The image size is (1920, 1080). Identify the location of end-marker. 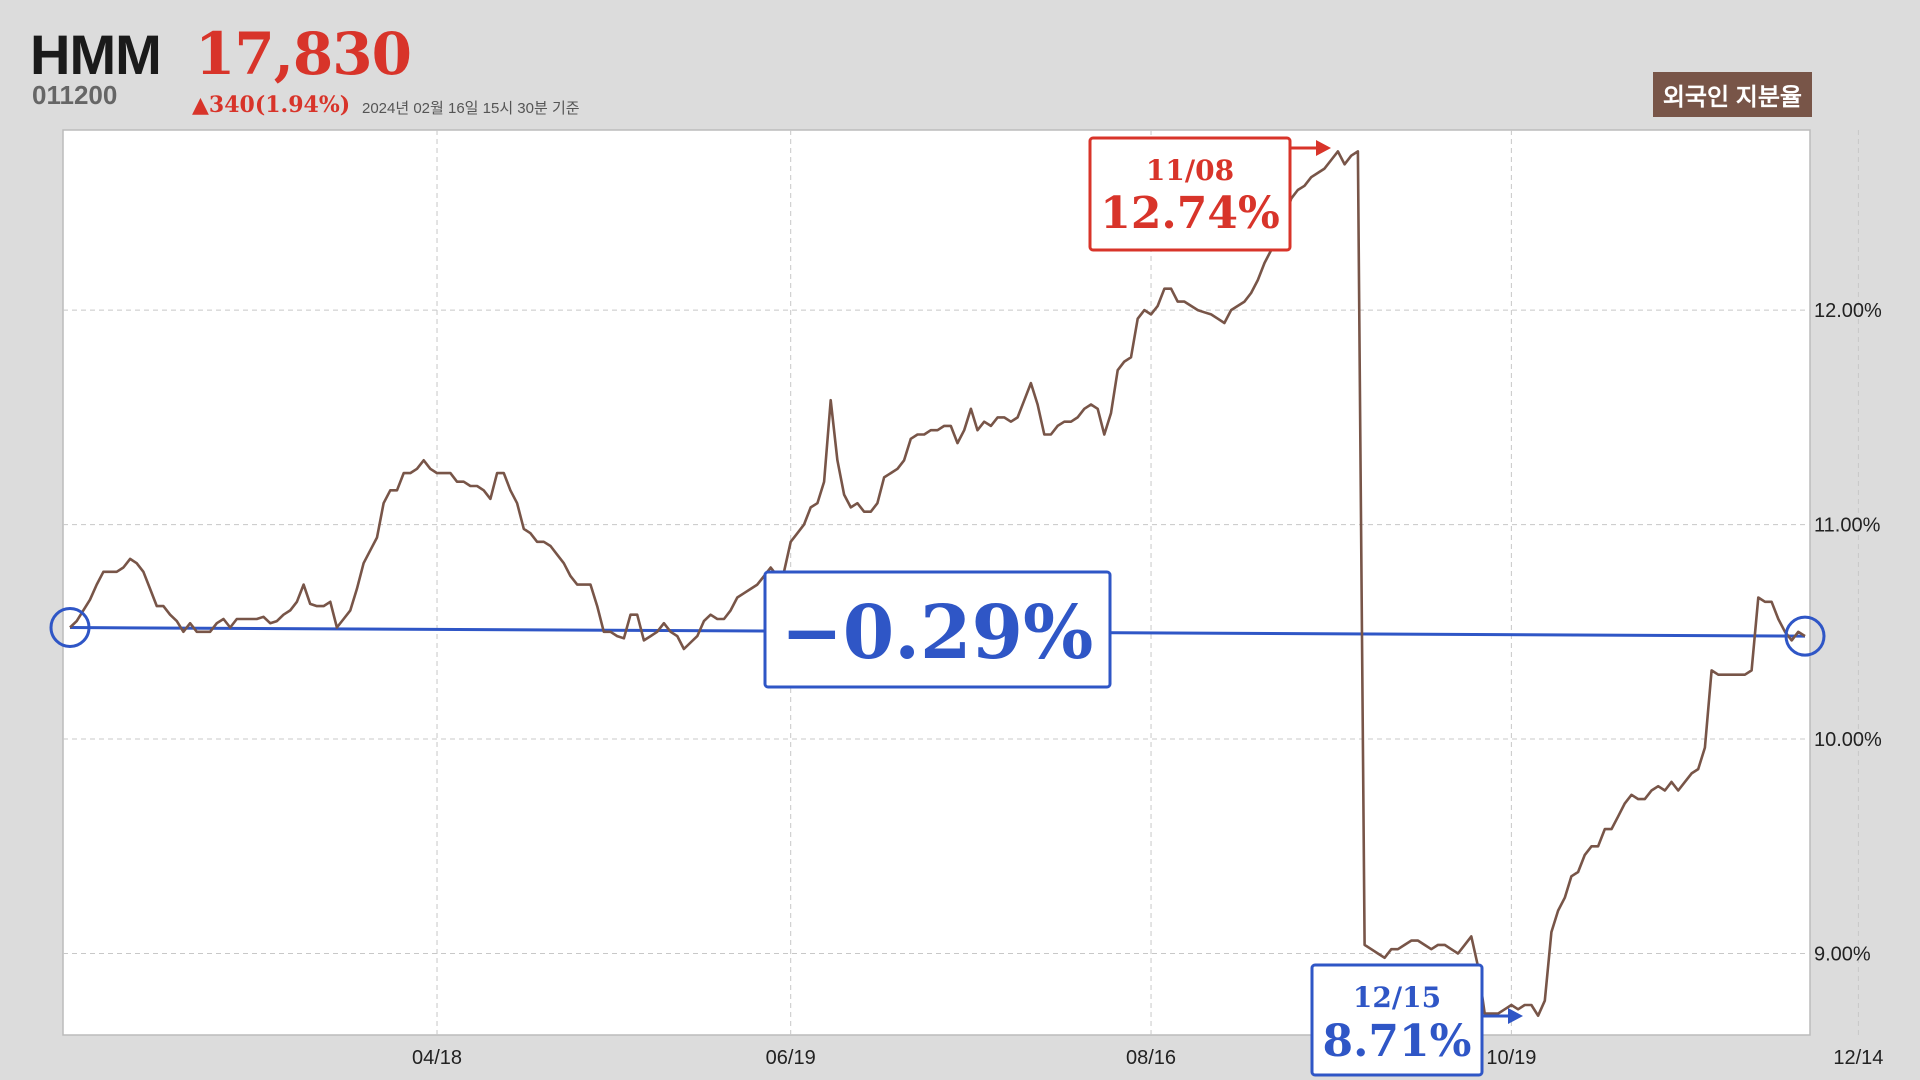
(1805, 636).